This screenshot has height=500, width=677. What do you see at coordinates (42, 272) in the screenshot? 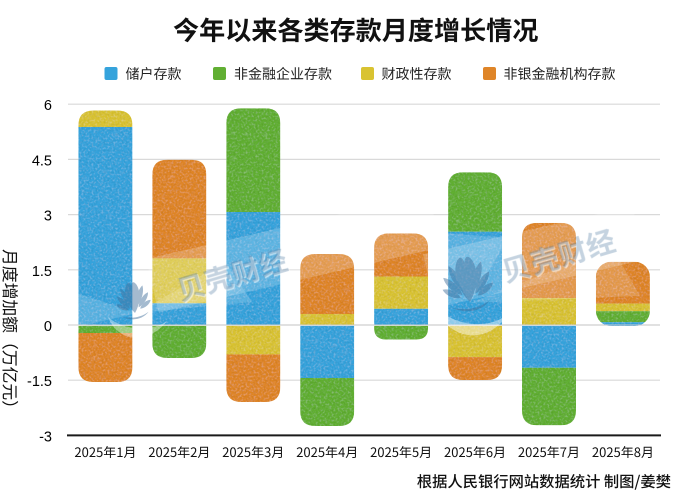
I see `svg-text: 1.5` at bounding box center [42, 272].